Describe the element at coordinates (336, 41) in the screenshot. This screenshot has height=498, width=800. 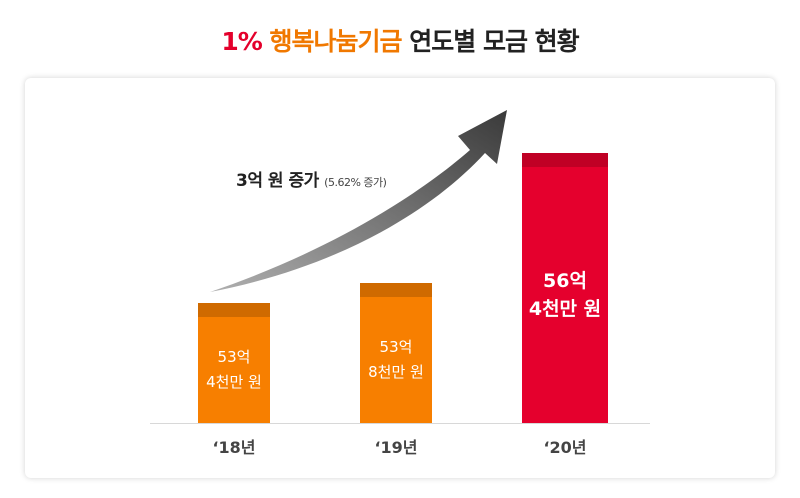
I see `title-name: 행복나눔기금` at that location.